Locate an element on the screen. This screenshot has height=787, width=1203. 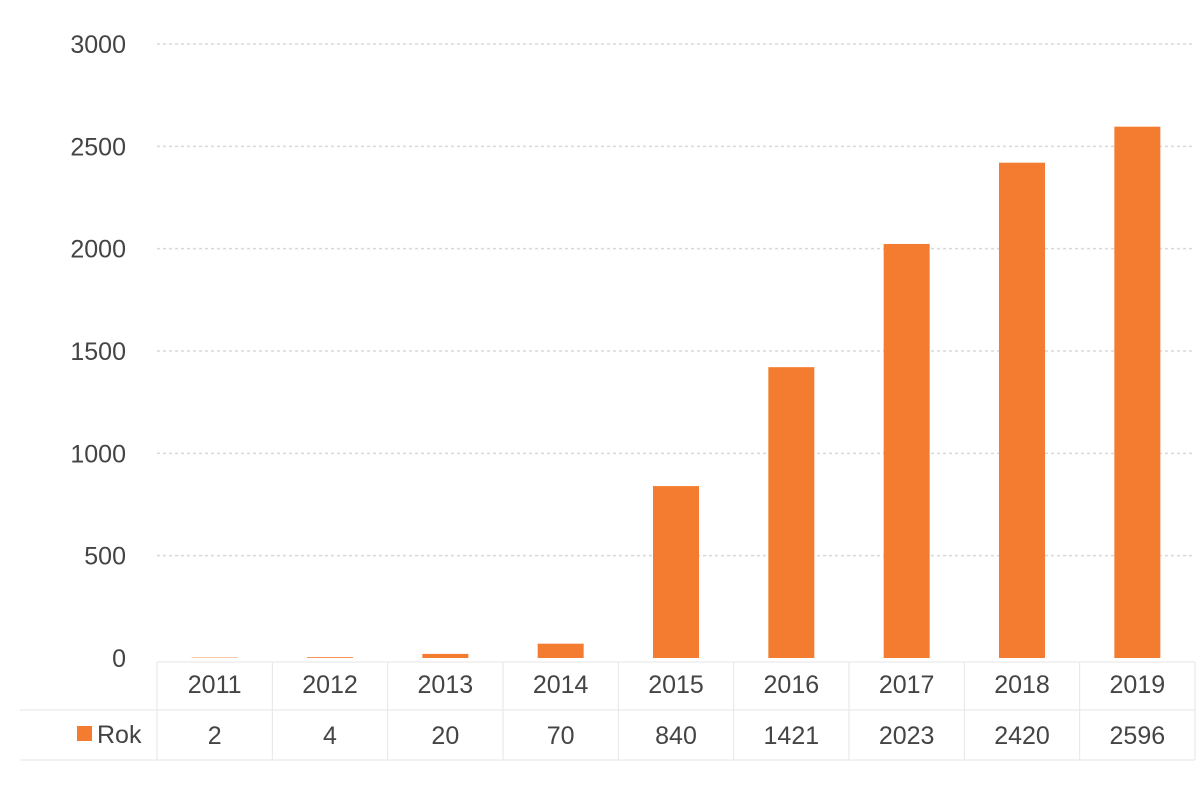
data-label: 1421 is located at coordinates (792, 736).